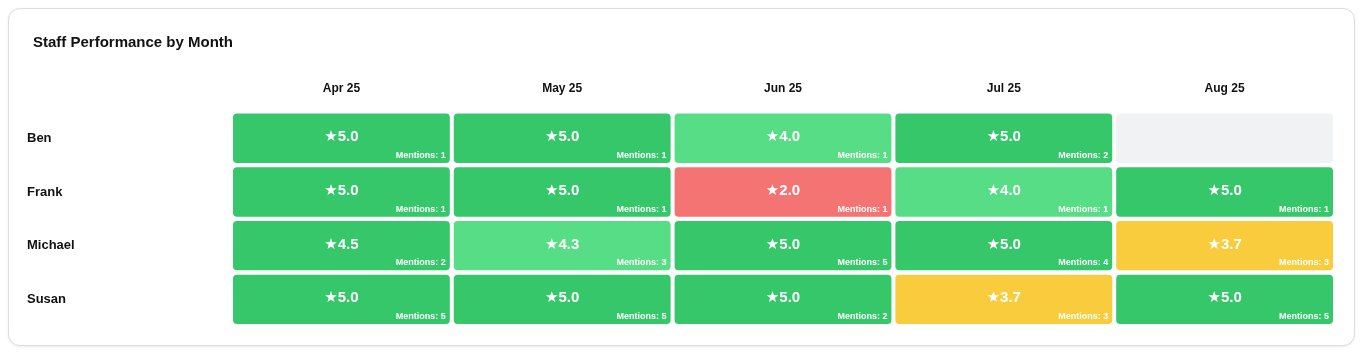  Describe the element at coordinates (1083, 262) in the screenshot. I see `annotation: Mentions: 4` at that location.